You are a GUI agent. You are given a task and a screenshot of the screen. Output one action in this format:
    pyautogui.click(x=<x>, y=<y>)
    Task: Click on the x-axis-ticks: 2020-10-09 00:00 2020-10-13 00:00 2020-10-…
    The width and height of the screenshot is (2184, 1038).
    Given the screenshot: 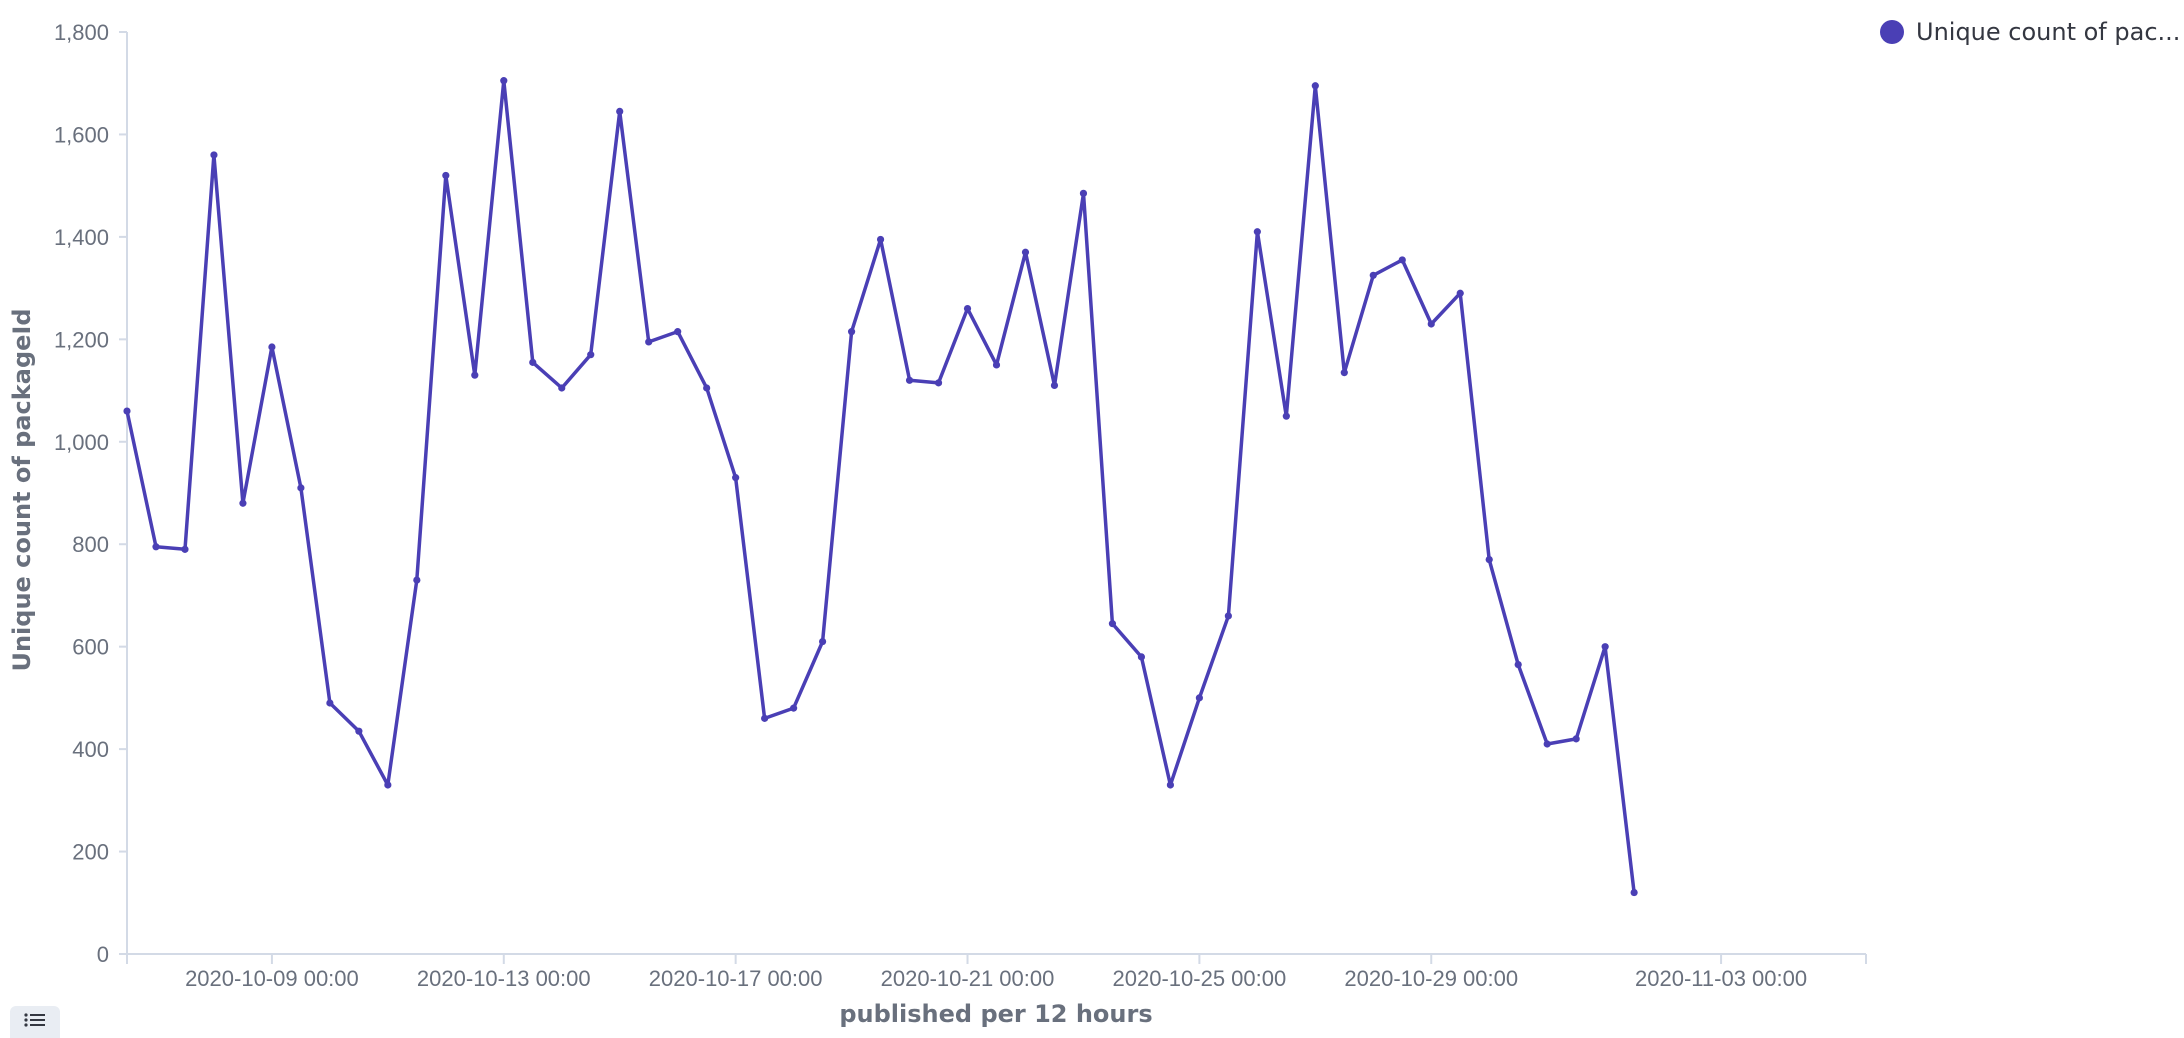 What is the action you would take?
    pyautogui.click(x=996, y=972)
    